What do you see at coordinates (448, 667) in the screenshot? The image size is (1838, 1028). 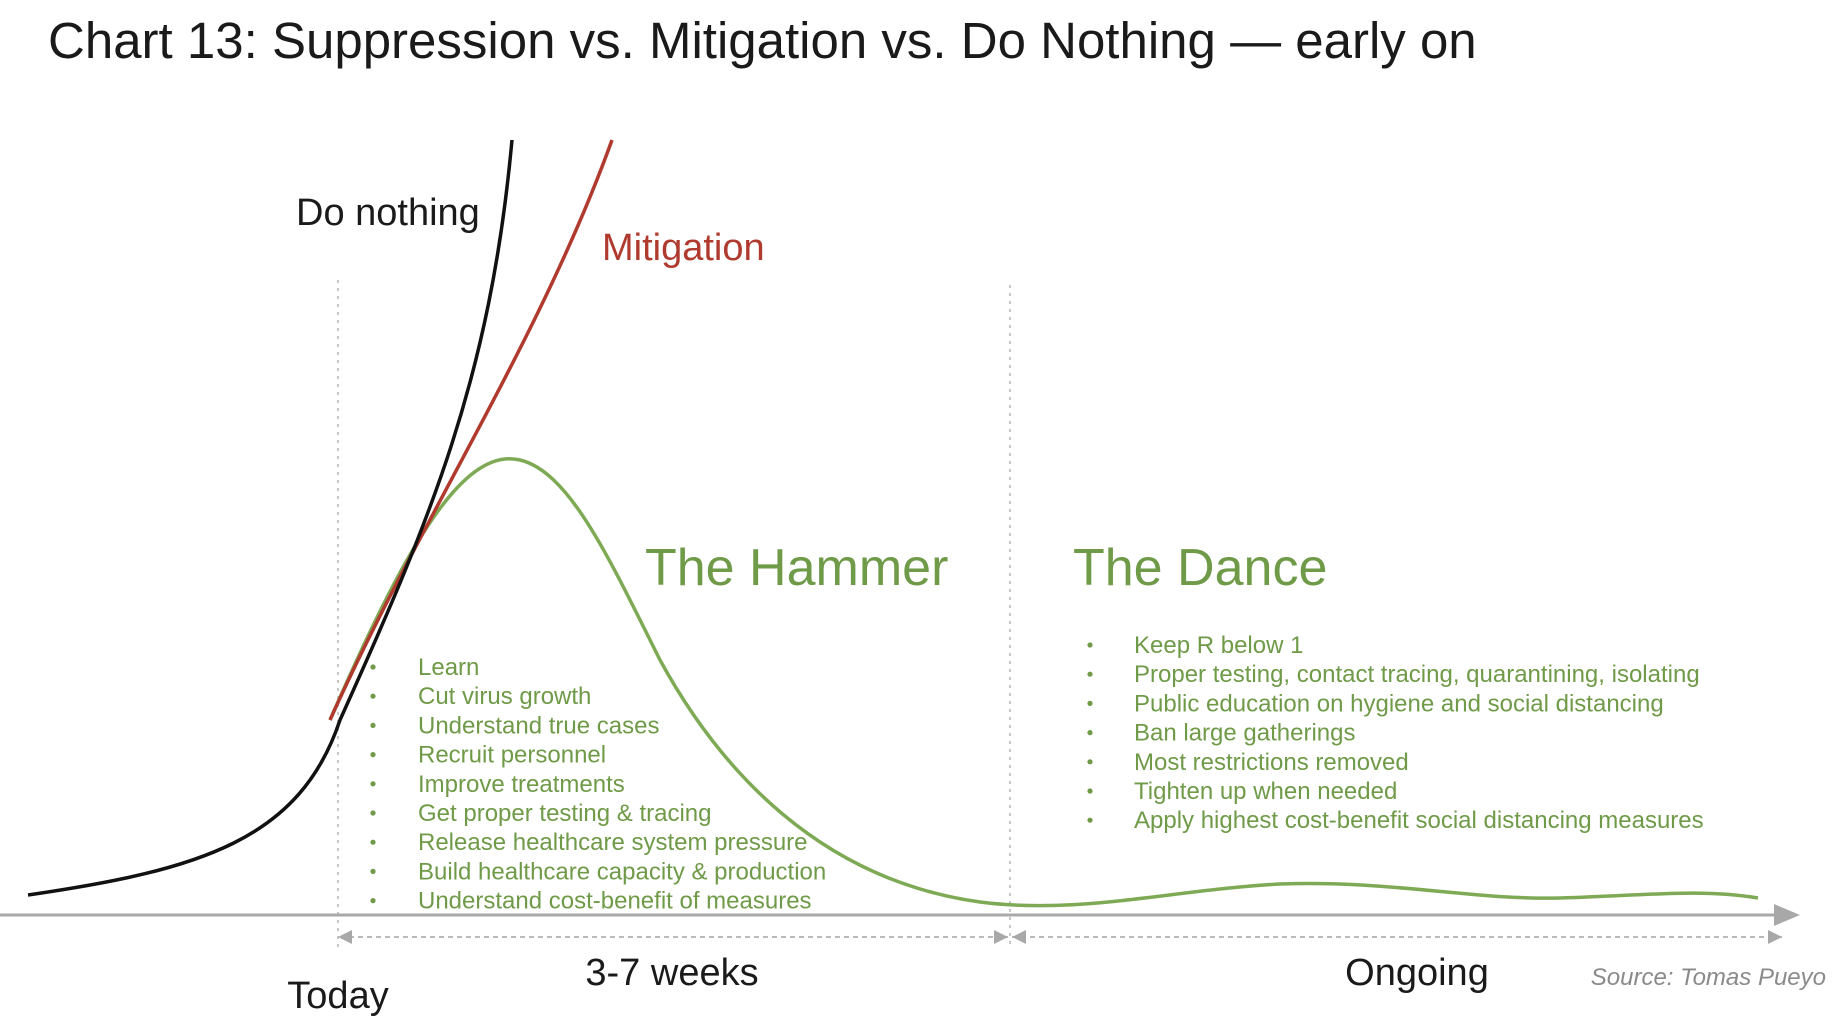 I see `bullet-item: Learn` at bounding box center [448, 667].